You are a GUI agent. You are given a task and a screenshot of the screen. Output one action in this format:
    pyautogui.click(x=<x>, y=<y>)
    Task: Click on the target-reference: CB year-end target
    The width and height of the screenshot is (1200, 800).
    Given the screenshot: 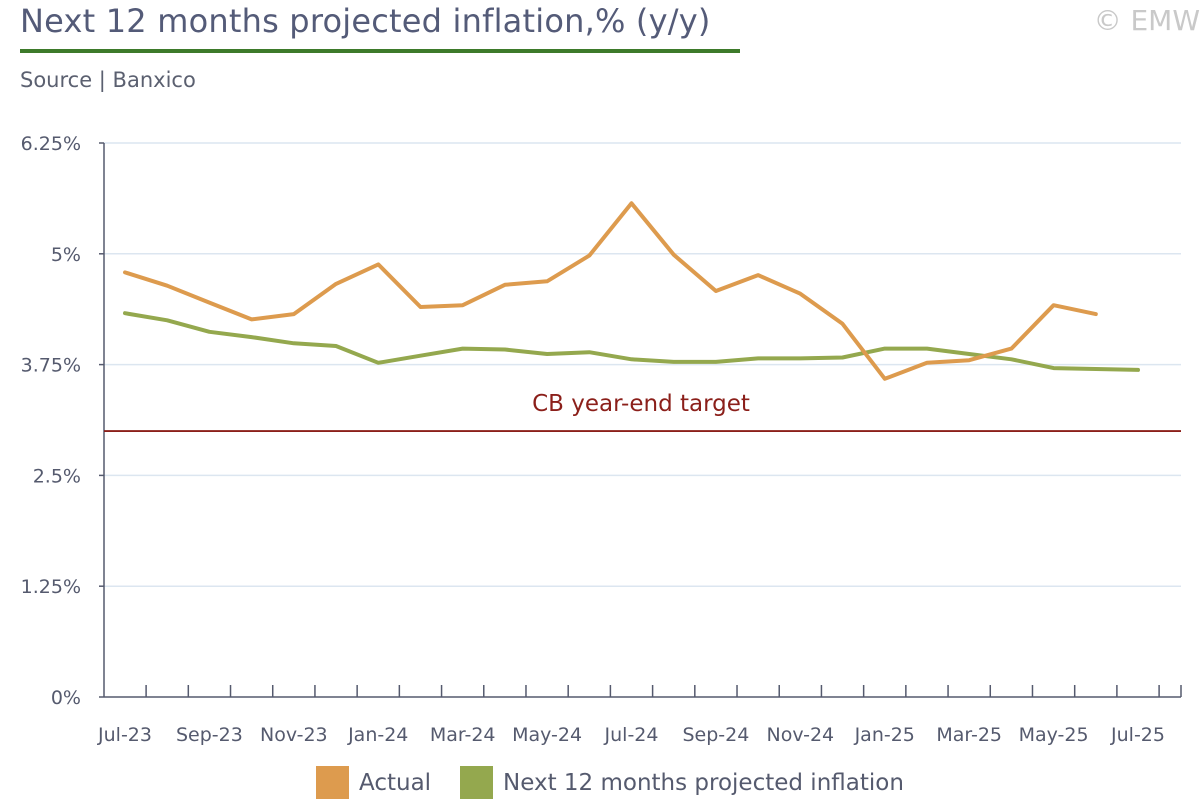 What is the action you would take?
    pyautogui.click(x=642, y=411)
    